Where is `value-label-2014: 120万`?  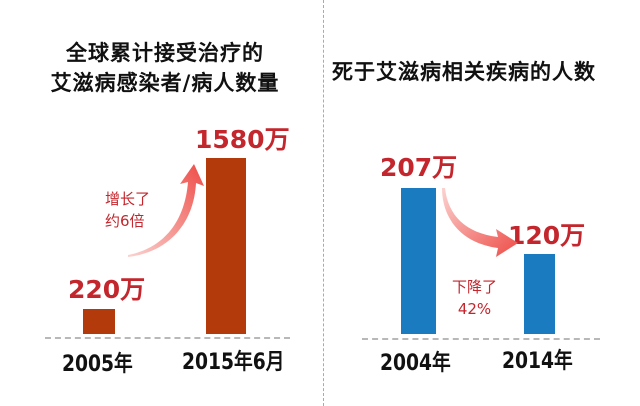
value-label-2014: 120万 is located at coordinates (547, 235).